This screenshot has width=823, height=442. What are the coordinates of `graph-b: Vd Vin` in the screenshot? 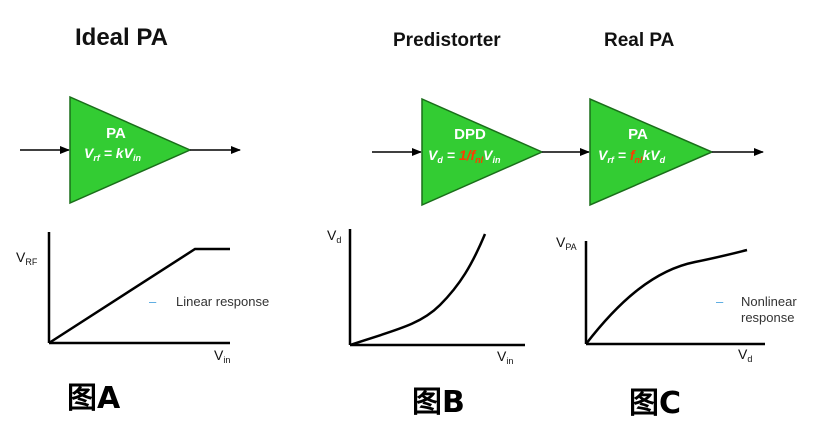 It's located at (426, 296).